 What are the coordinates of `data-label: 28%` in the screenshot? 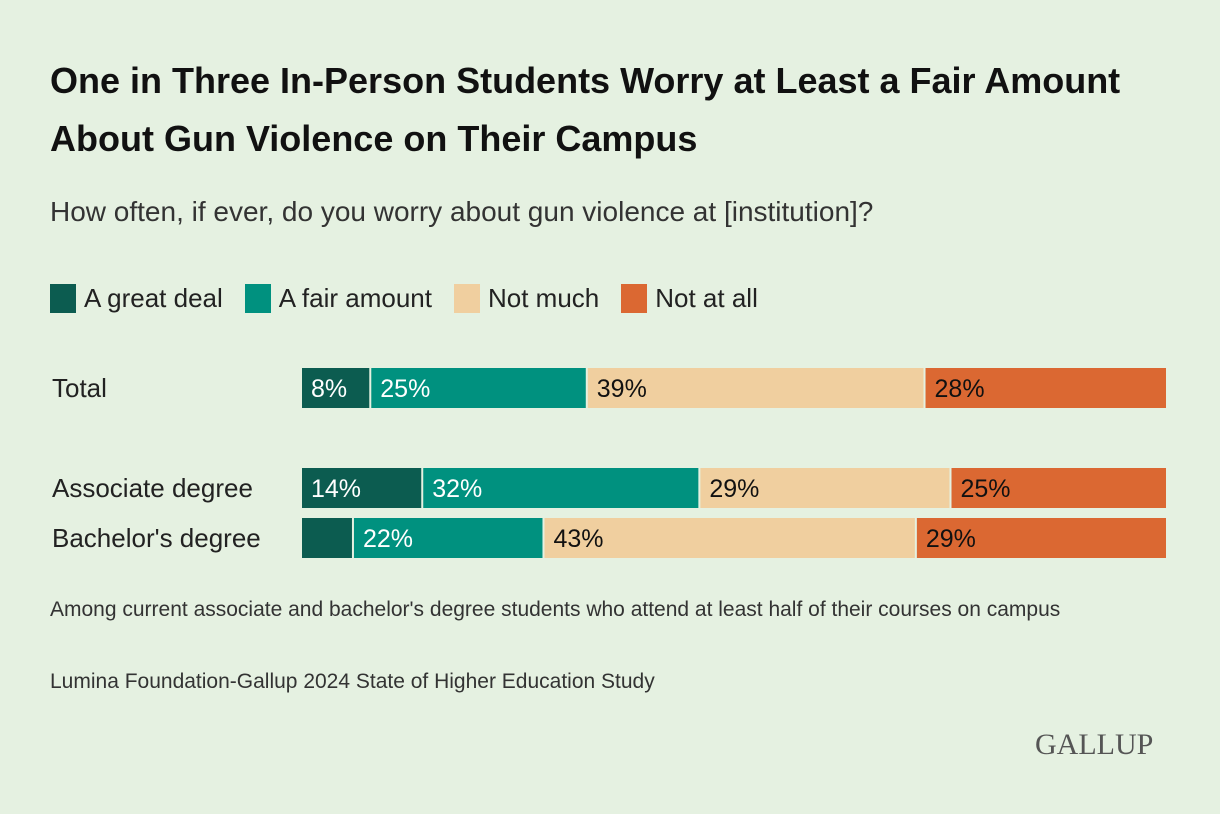 It's located at (960, 389).